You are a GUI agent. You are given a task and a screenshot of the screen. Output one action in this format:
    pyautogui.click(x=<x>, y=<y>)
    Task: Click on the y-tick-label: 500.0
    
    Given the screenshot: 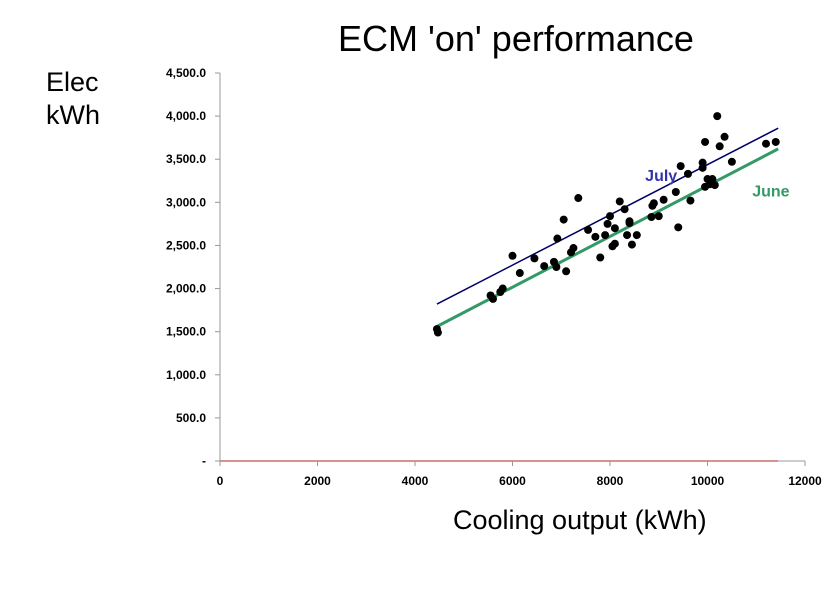 What is the action you would take?
    pyautogui.click(x=191, y=418)
    